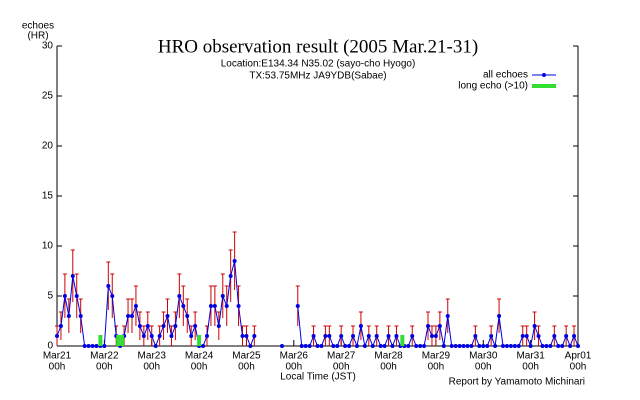  I want to click on x-tick-label: Mar29, so click(436, 356).